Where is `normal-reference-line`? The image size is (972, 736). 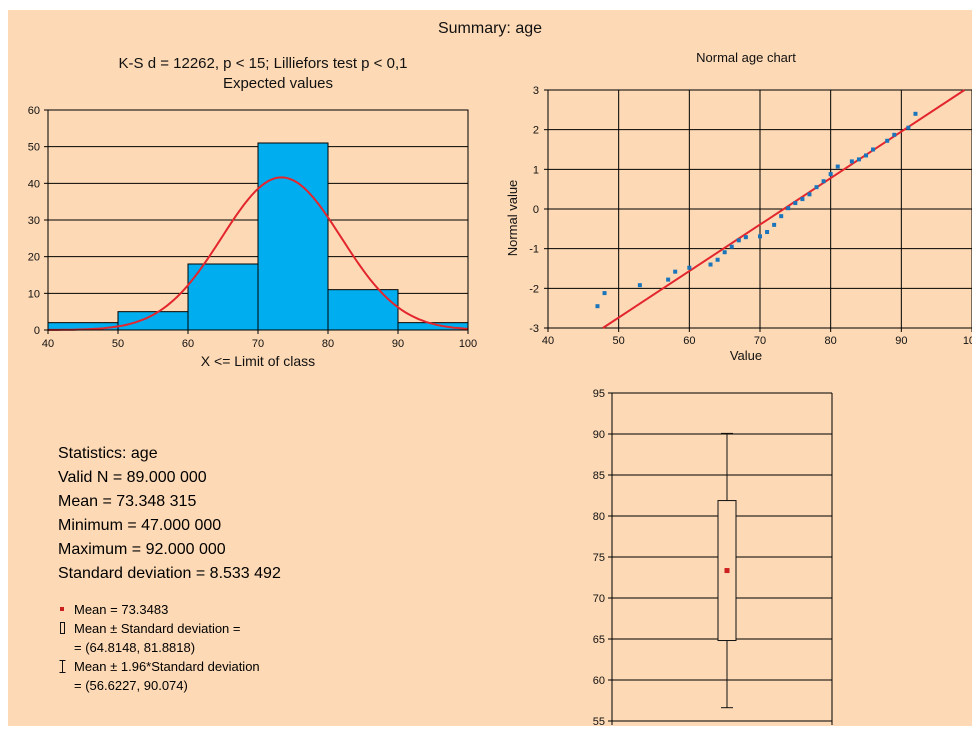
normal-reference-line is located at coordinates (784, 209).